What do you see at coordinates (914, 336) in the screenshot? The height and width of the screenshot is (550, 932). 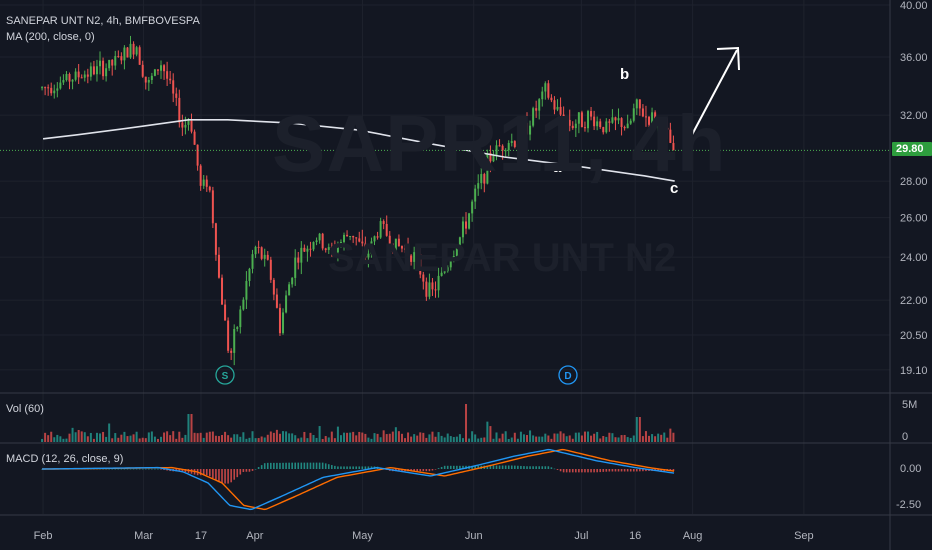 I see `price-tick-label: 20.50` at bounding box center [914, 336].